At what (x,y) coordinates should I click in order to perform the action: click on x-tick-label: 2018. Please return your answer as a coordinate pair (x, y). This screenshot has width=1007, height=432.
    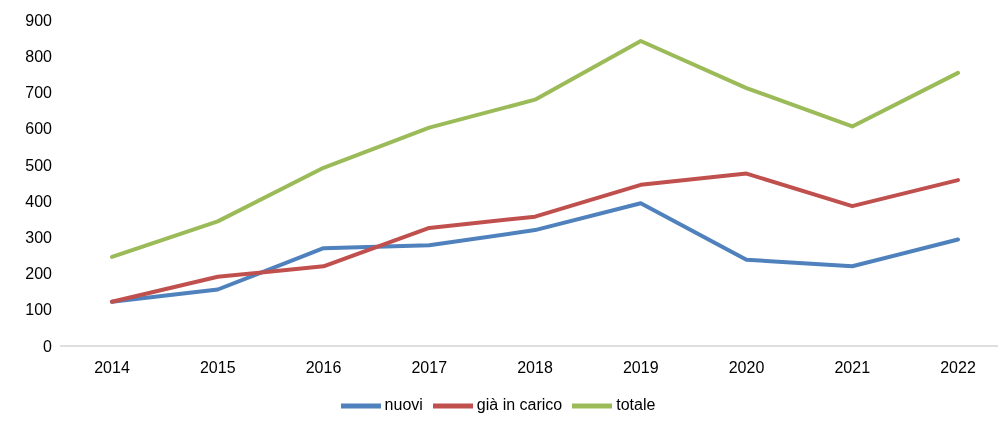
    Looking at the image, I should click on (535, 368).